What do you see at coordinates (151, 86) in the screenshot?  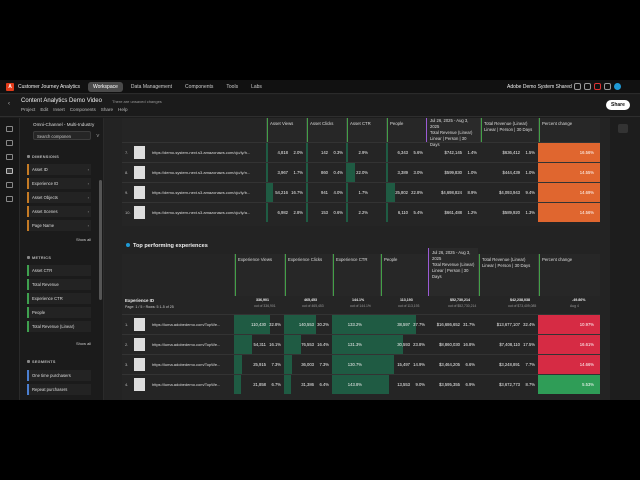 I see `nav-data-management: Data Management` at bounding box center [151, 86].